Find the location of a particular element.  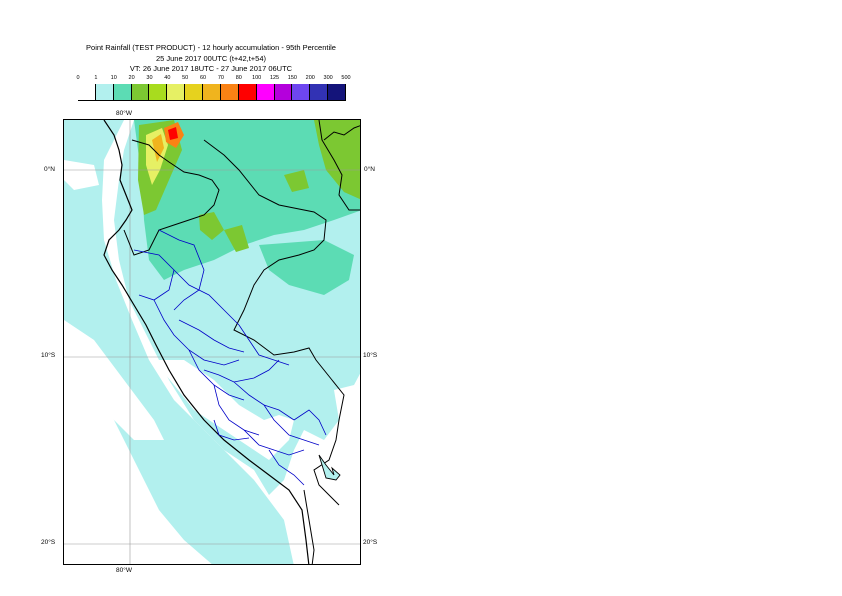

moderate-rainfall-patch-east is located at coordinates (306, 267).